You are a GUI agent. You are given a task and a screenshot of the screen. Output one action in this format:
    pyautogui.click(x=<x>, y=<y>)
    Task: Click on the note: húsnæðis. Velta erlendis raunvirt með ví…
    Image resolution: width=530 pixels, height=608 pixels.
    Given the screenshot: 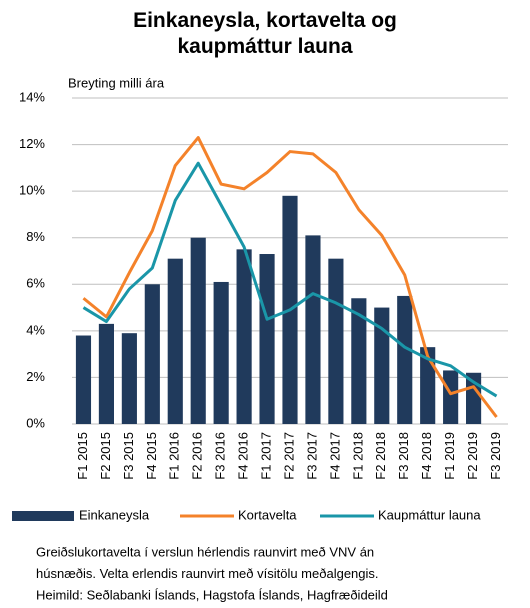 What is the action you would take?
    pyautogui.click(x=207, y=573)
    